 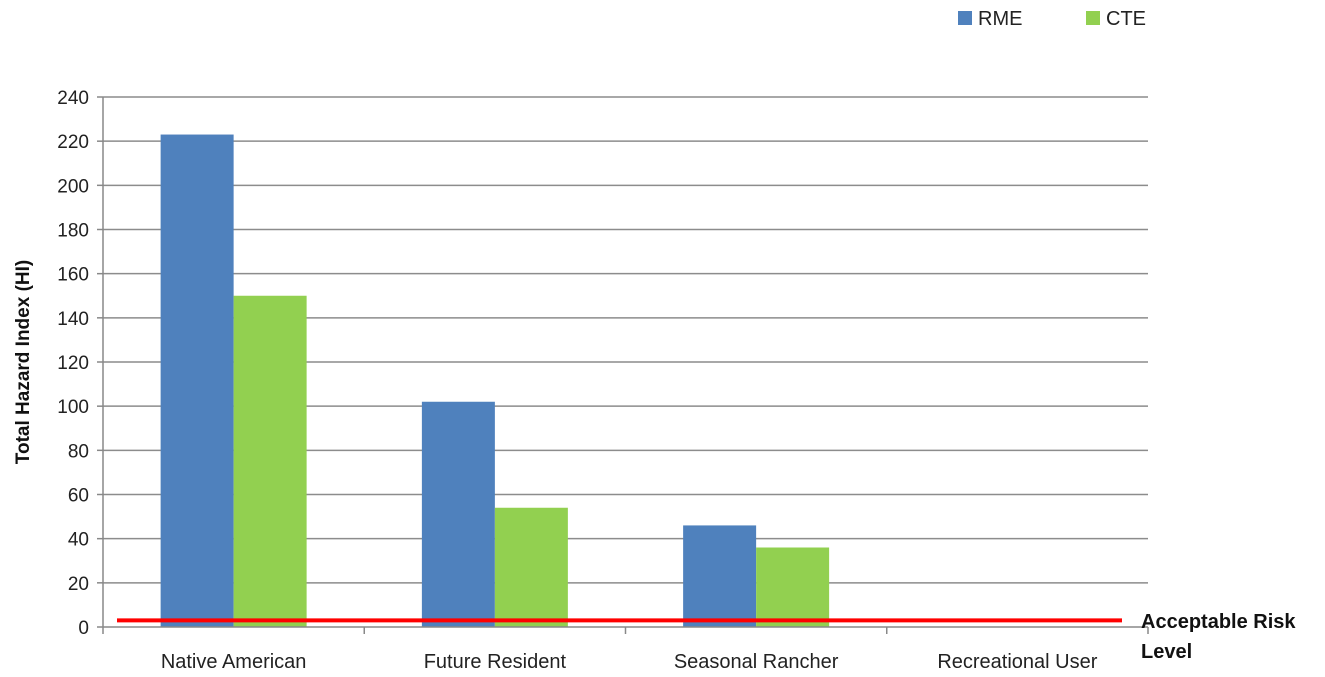 What do you see at coordinates (793, 587) in the screenshot?
I see `bar-cte-seasonal-rancher` at bounding box center [793, 587].